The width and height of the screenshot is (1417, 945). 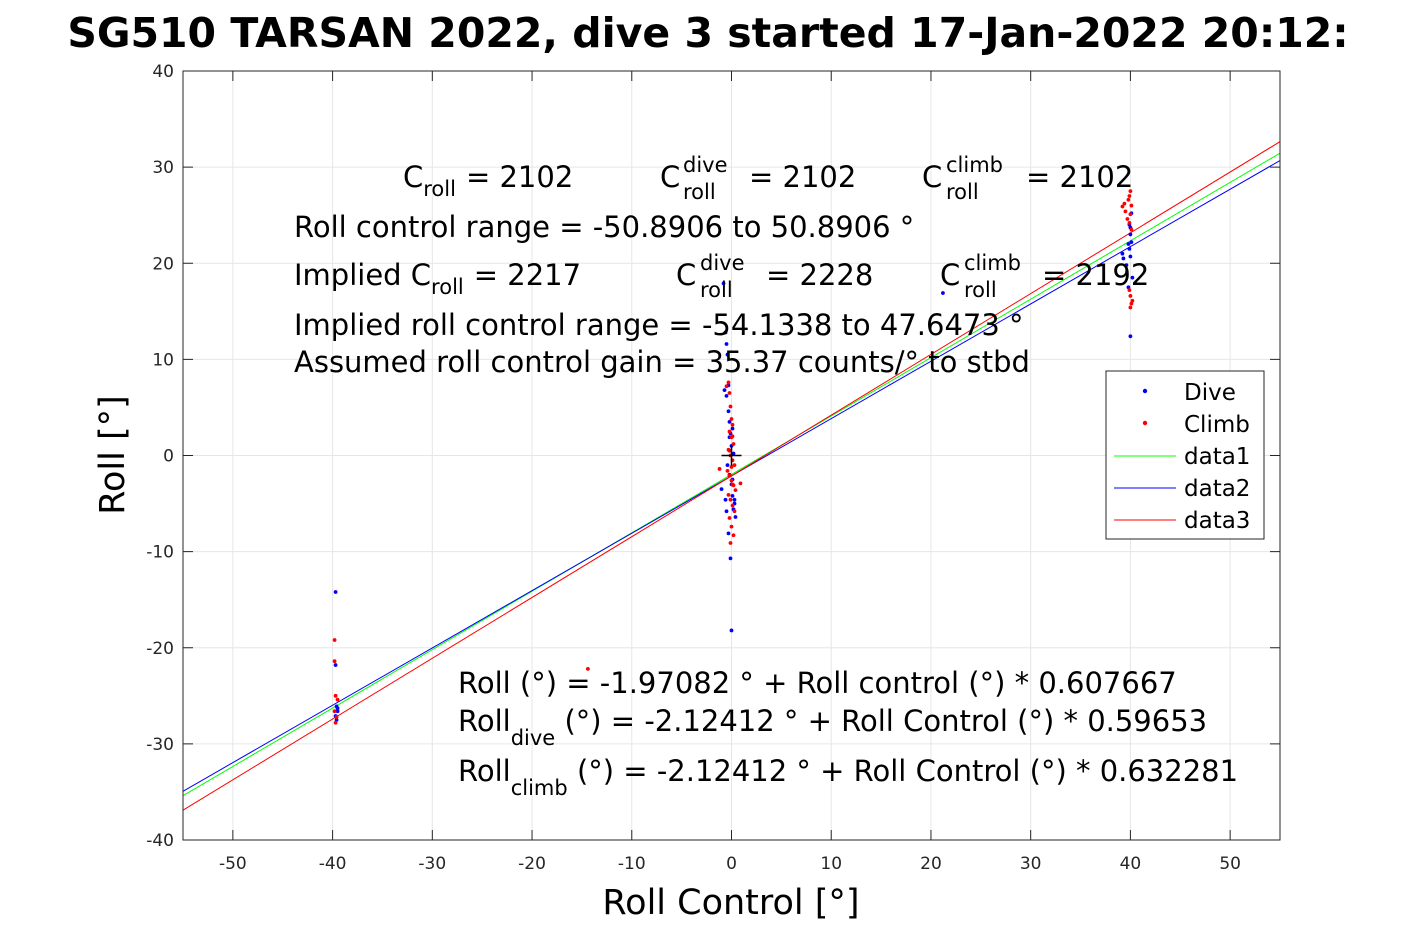 I want to click on x-tick-label: -50, so click(x=233, y=864).